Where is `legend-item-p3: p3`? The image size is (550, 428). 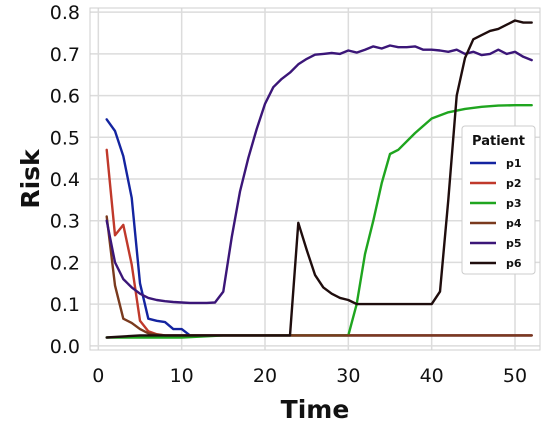
legend-item-p3: p3 is located at coordinates (496, 203).